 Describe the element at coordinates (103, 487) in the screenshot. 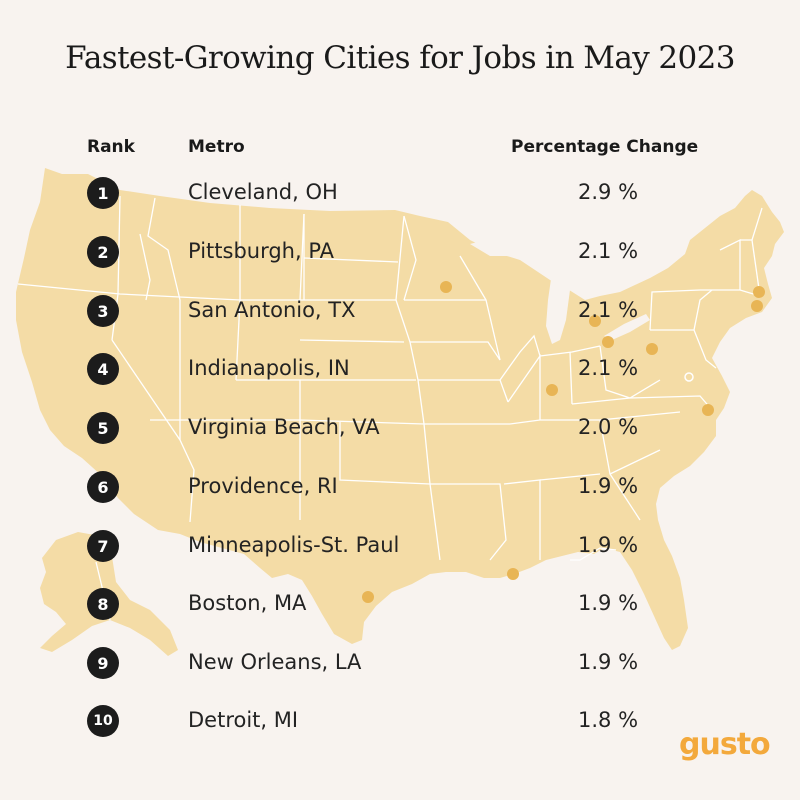

I see `rank-badge: 6` at that location.